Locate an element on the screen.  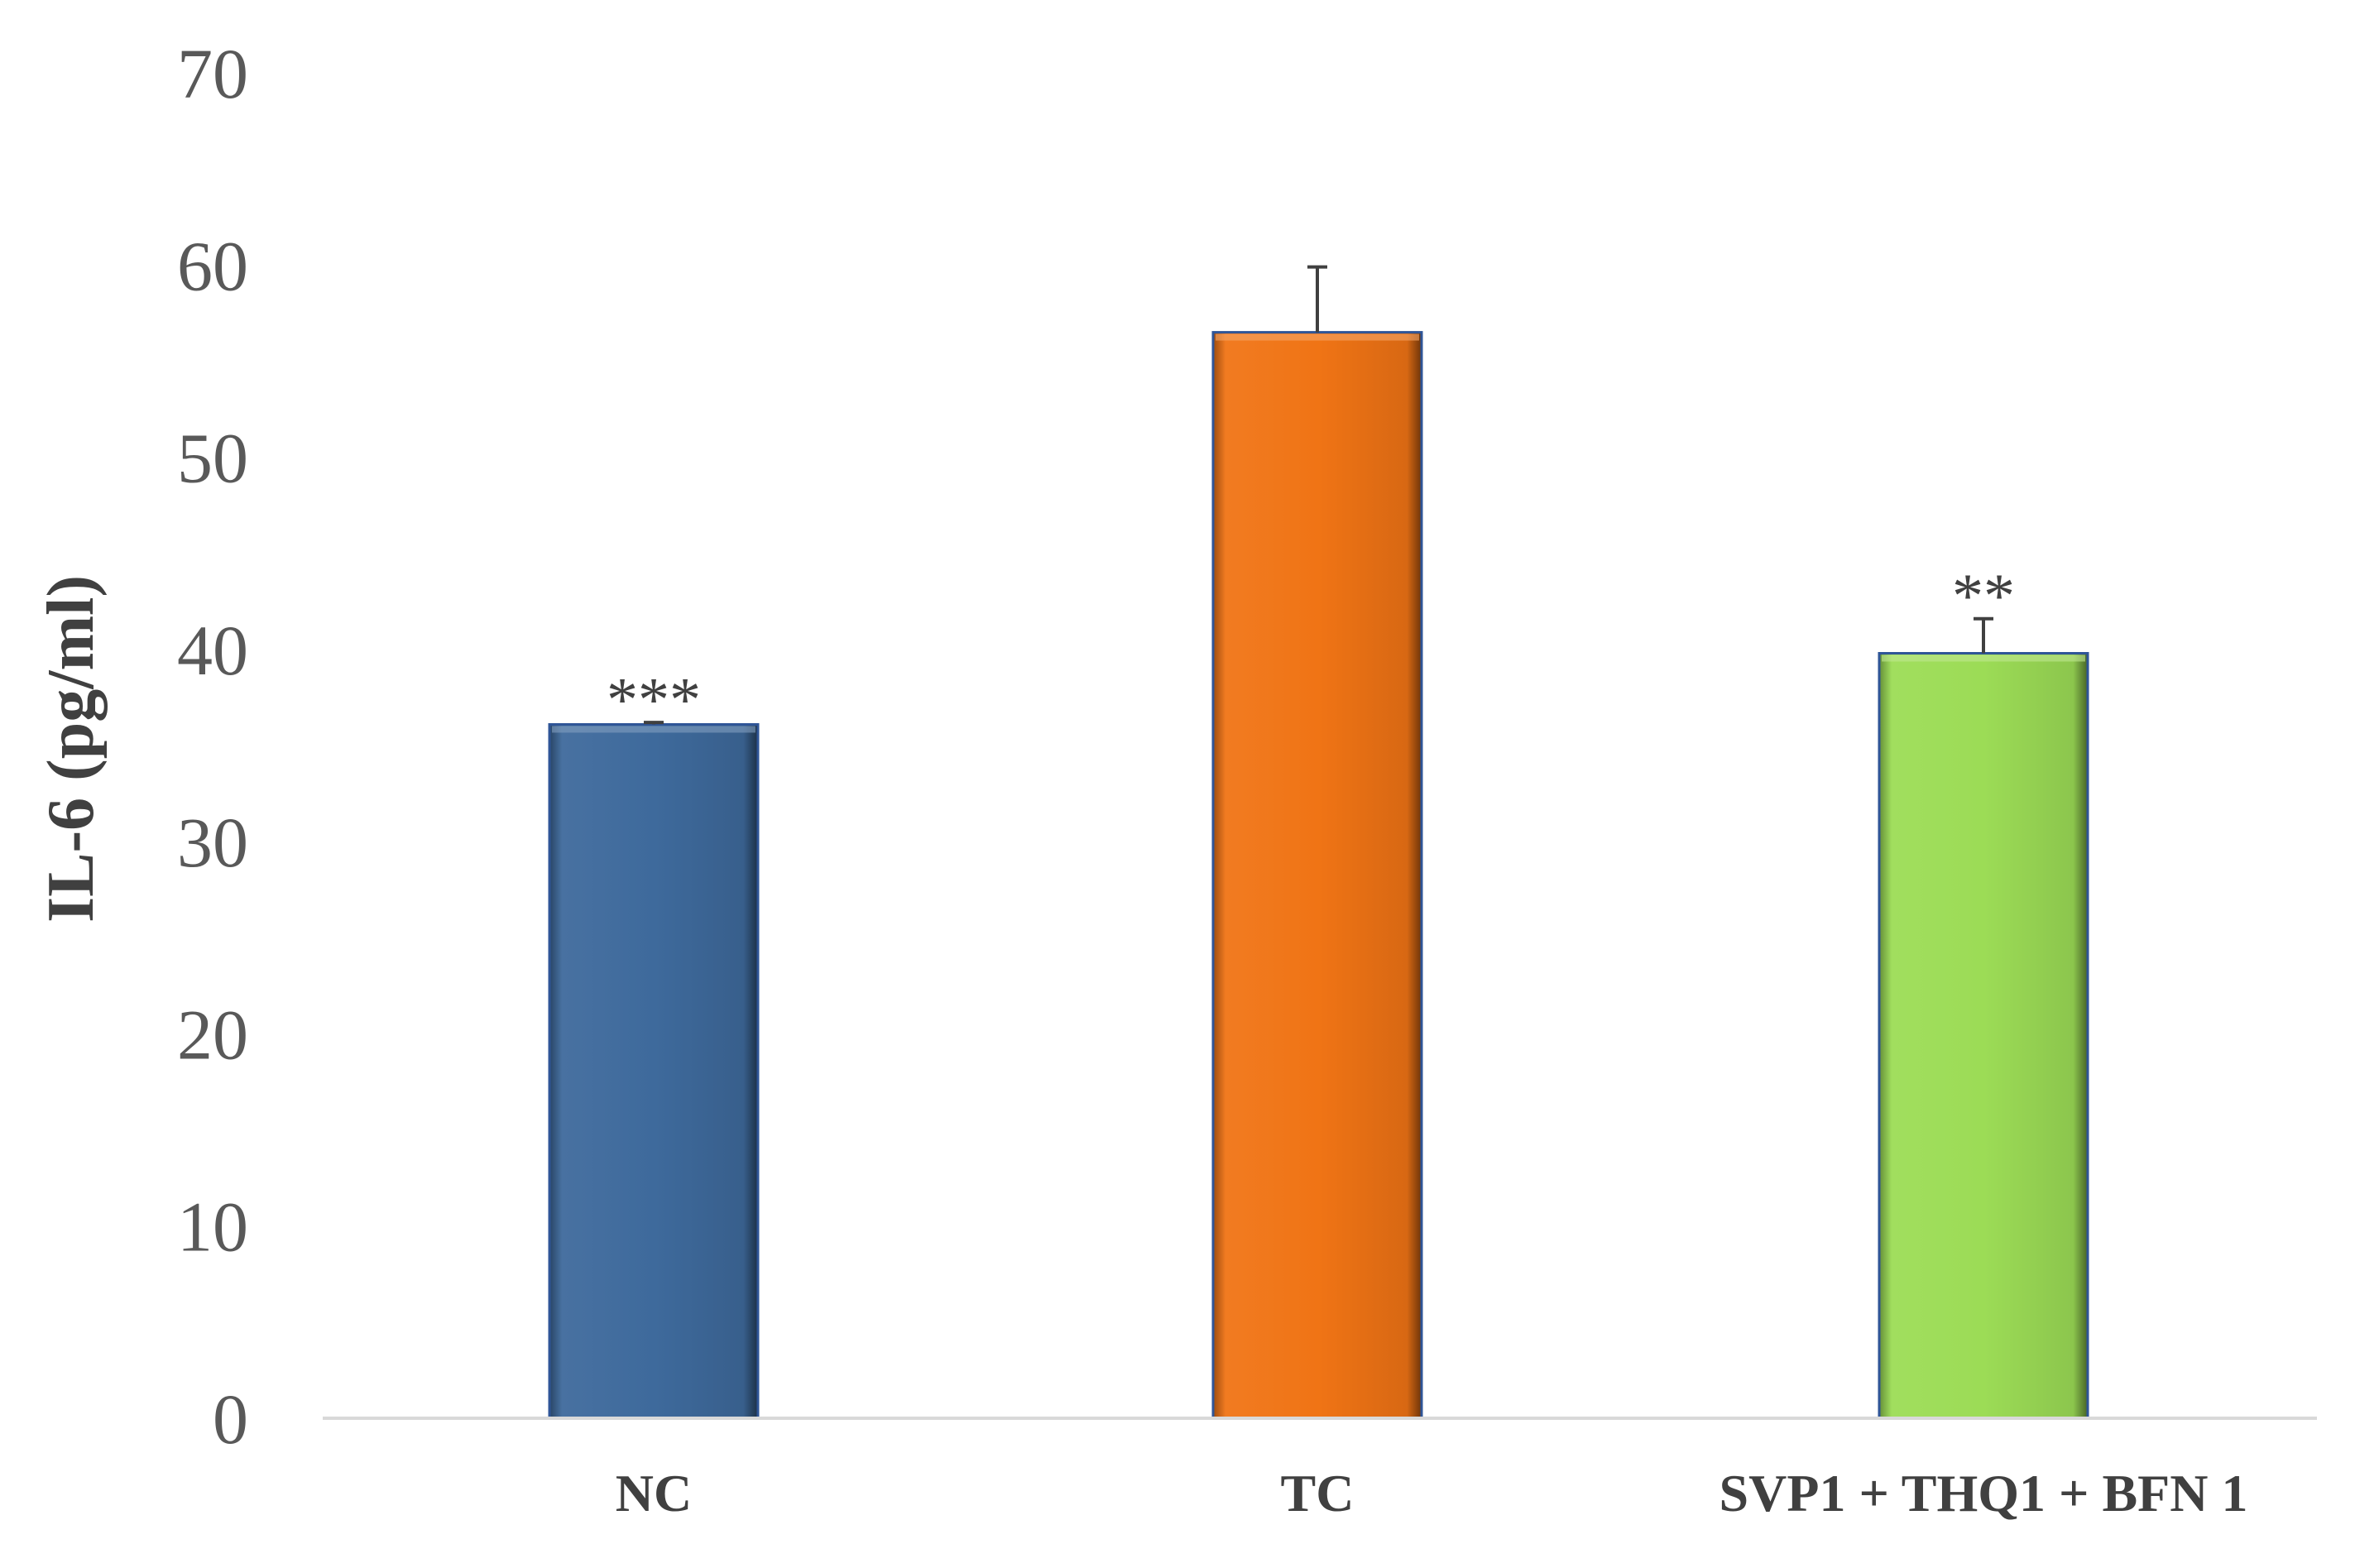
x-category-label: SVP1 + THQ1 + BFN 1 is located at coordinates (1983, 1493).